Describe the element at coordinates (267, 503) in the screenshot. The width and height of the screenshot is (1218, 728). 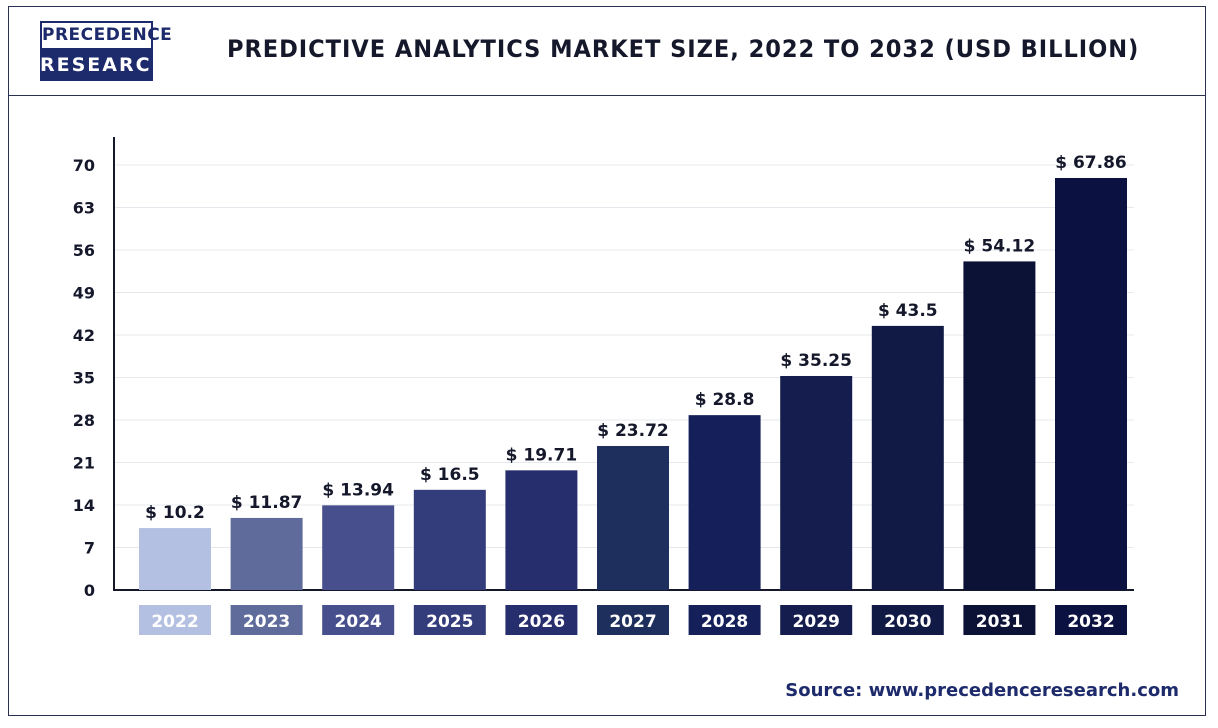
I see `data-label-2023: $ 11.87` at that location.